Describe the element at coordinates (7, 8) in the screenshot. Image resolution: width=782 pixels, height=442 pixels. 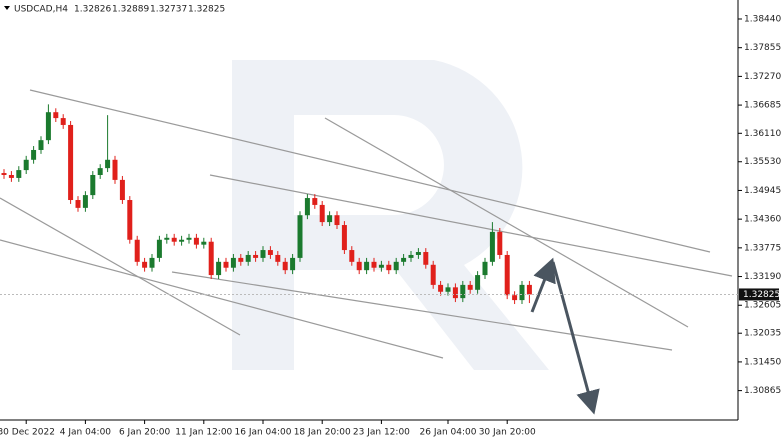
I see `menu-triangle` at that location.